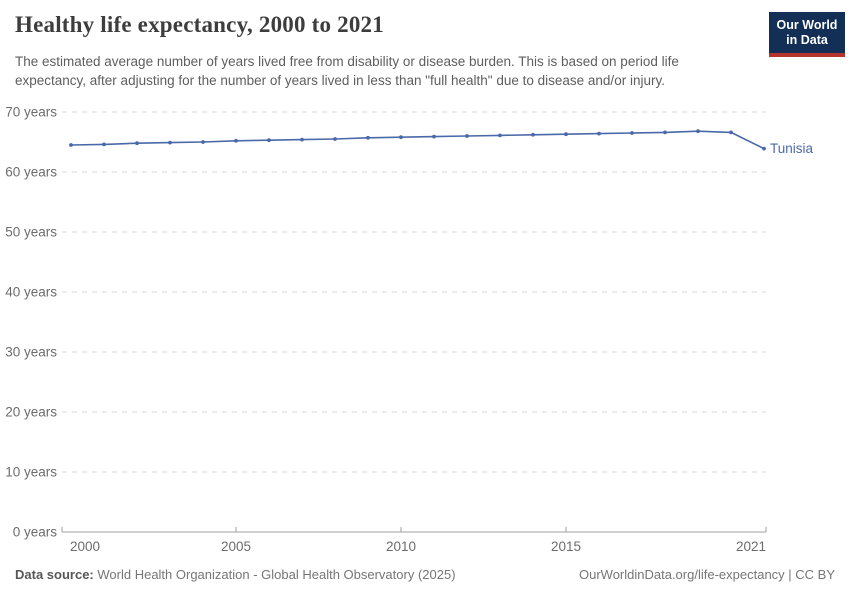 The width and height of the screenshot is (850, 600). I want to click on y-tick-label-40: 40 years, so click(31, 292).